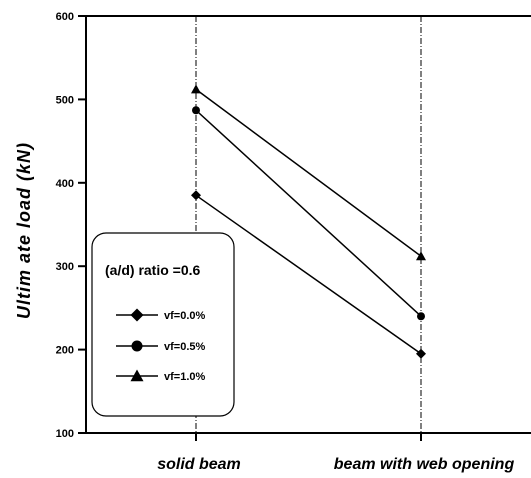  Describe the element at coordinates (199, 464) in the screenshot. I see `x-category-label: solid beam` at that location.